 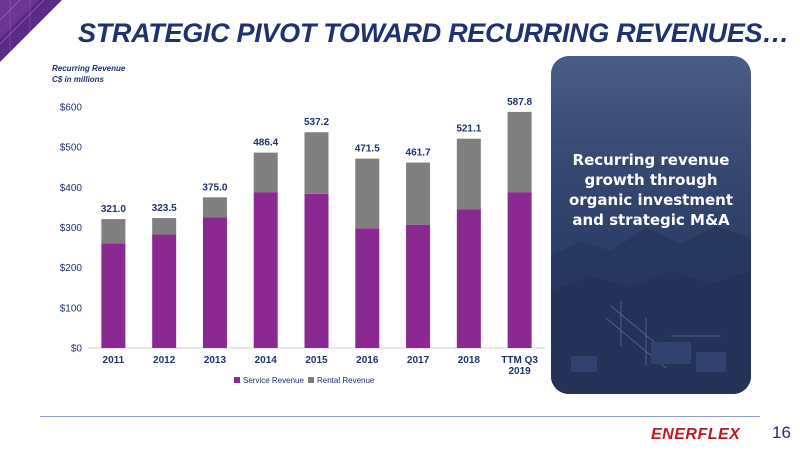 I want to click on y-tick-label: $100, so click(x=71, y=308).